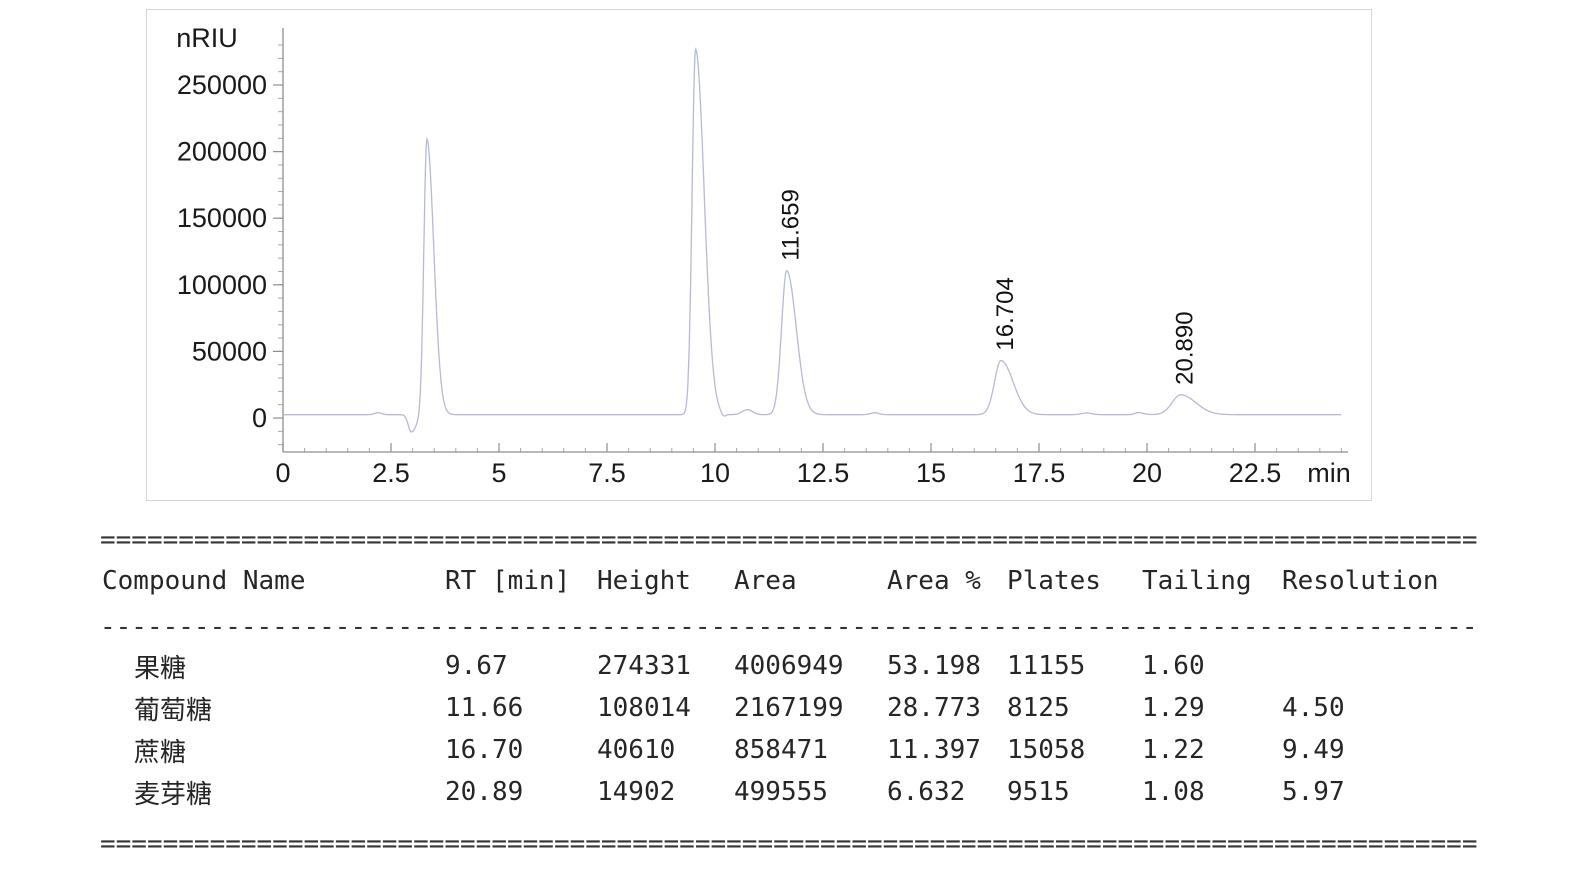 This screenshot has width=1585, height=872. I want to click on table-cell-rt: 16.70, so click(484, 750).